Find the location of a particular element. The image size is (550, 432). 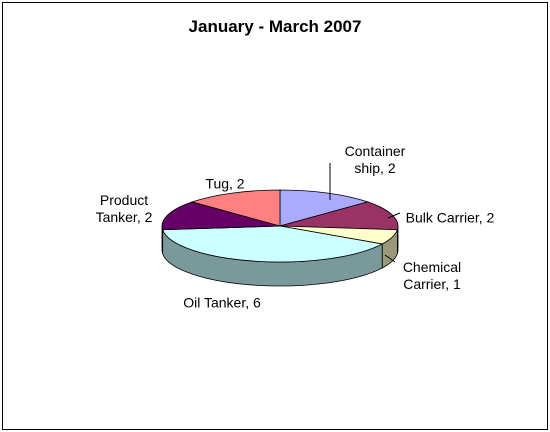

chart-title: January - March 2007 is located at coordinates (275, 26).